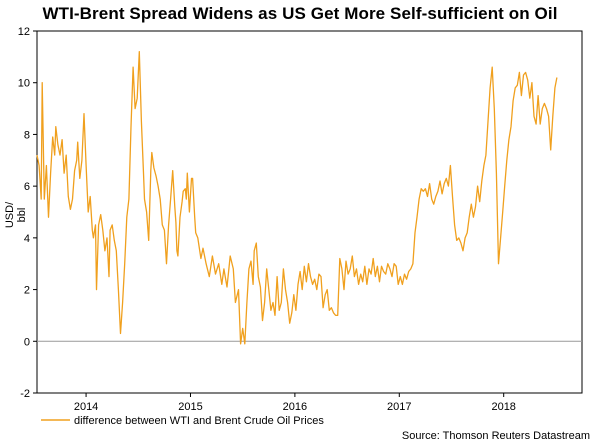 The image size is (600, 448). What do you see at coordinates (503, 407) in the screenshot?
I see `x-tick-label: 2018` at bounding box center [503, 407].